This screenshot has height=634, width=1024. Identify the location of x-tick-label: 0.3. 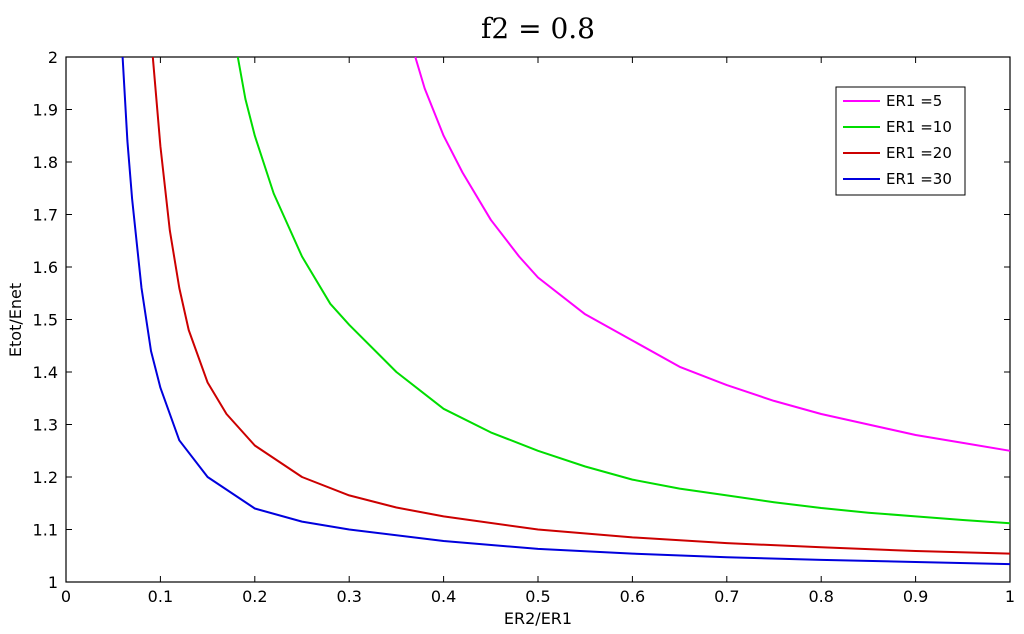
(348, 596).